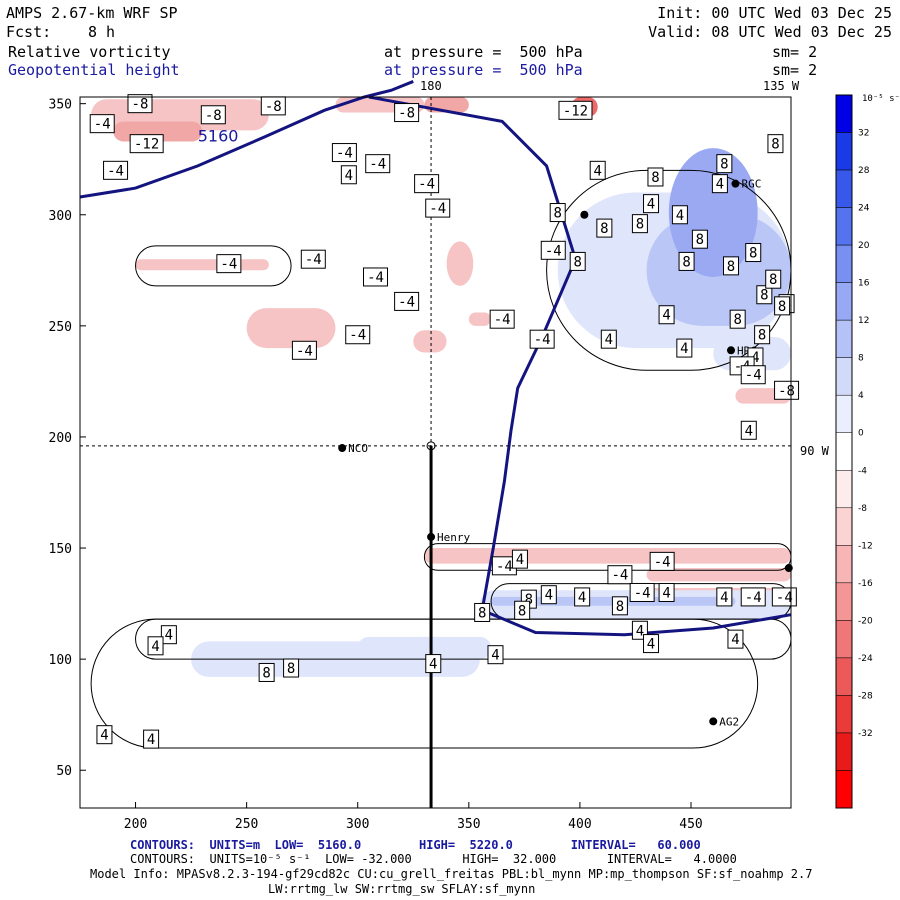 This screenshot has width=900, height=900. I want to click on vorticity-label-text-37: -4, so click(753, 376).